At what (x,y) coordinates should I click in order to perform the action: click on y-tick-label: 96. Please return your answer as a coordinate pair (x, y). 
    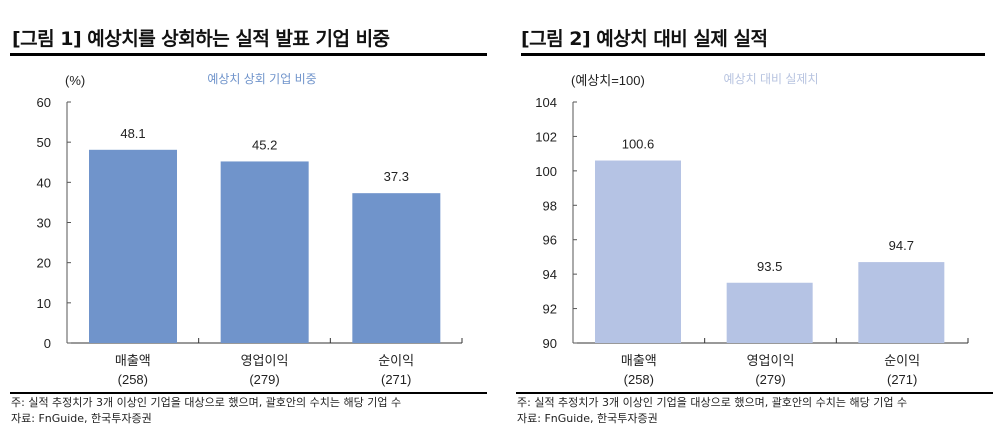
    Looking at the image, I should click on (550, 240).